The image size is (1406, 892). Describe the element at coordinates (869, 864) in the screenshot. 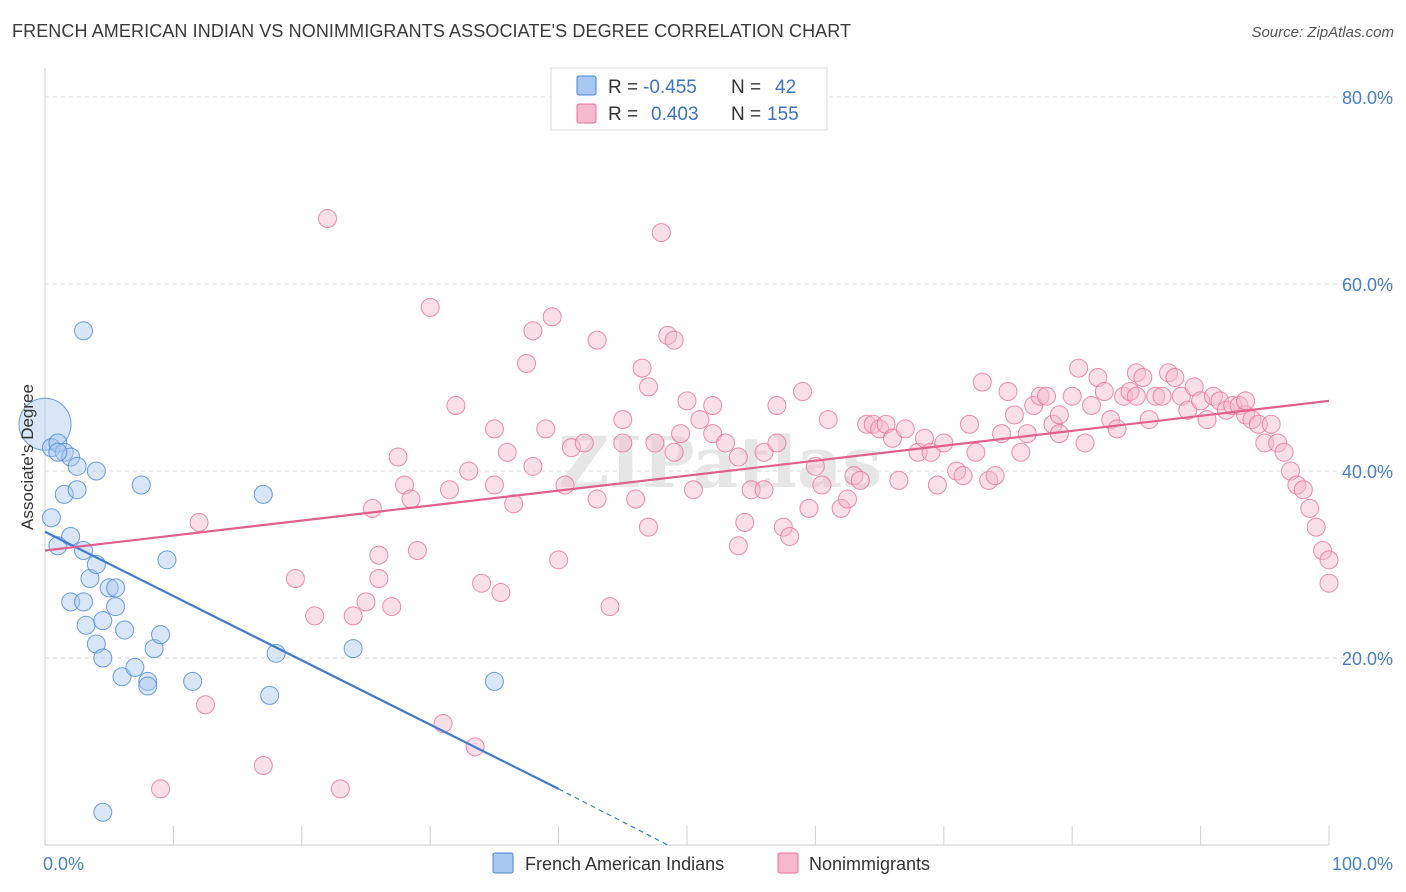

I see `legend-series-label: Nonimmigrants` at that location.